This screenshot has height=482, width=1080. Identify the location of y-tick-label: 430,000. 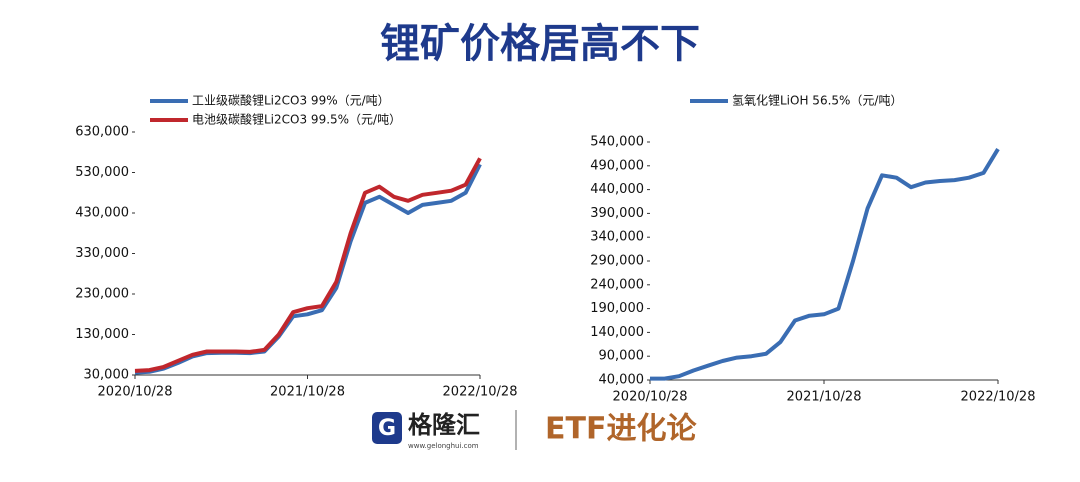
(102, 213).